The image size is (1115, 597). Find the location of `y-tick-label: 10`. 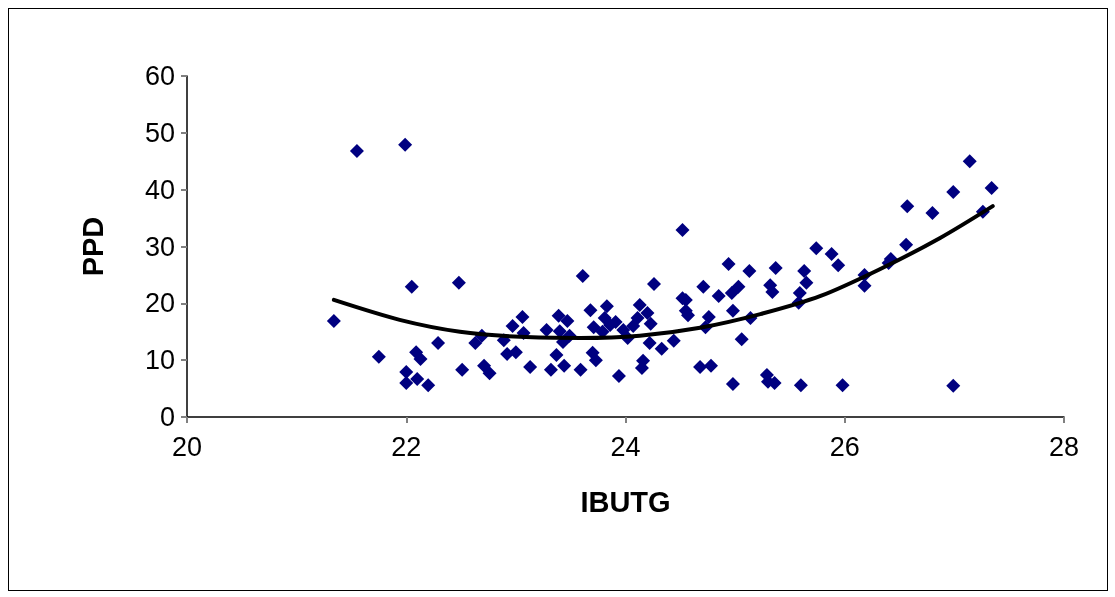

y-tick-label: 10 is located at coordinates (159, 360).